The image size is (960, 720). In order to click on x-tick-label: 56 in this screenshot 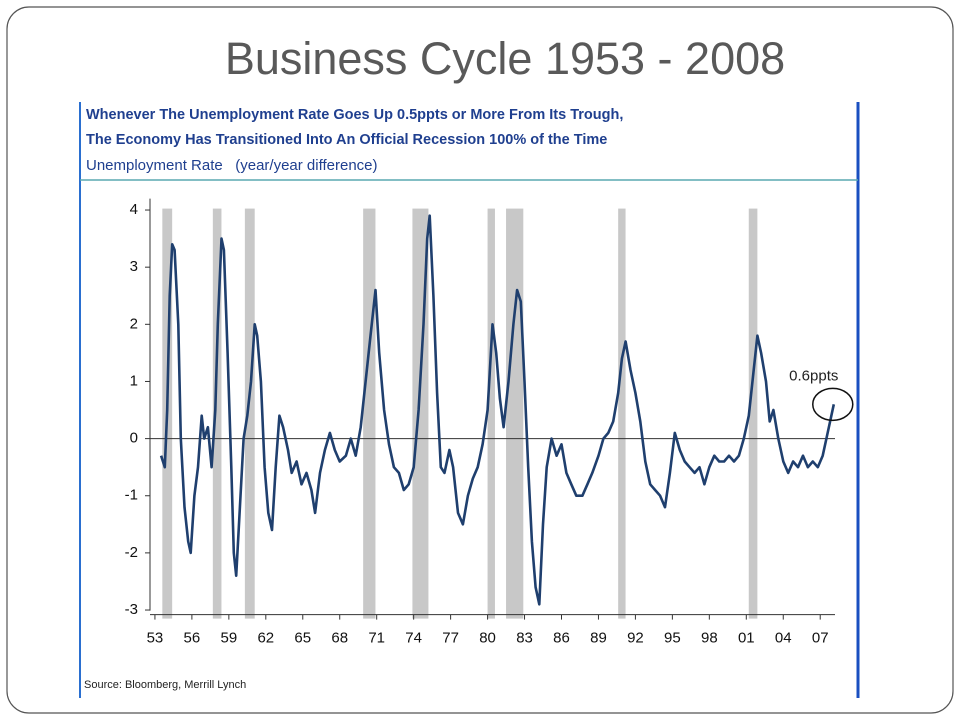, I will do `click(192, 638)`.